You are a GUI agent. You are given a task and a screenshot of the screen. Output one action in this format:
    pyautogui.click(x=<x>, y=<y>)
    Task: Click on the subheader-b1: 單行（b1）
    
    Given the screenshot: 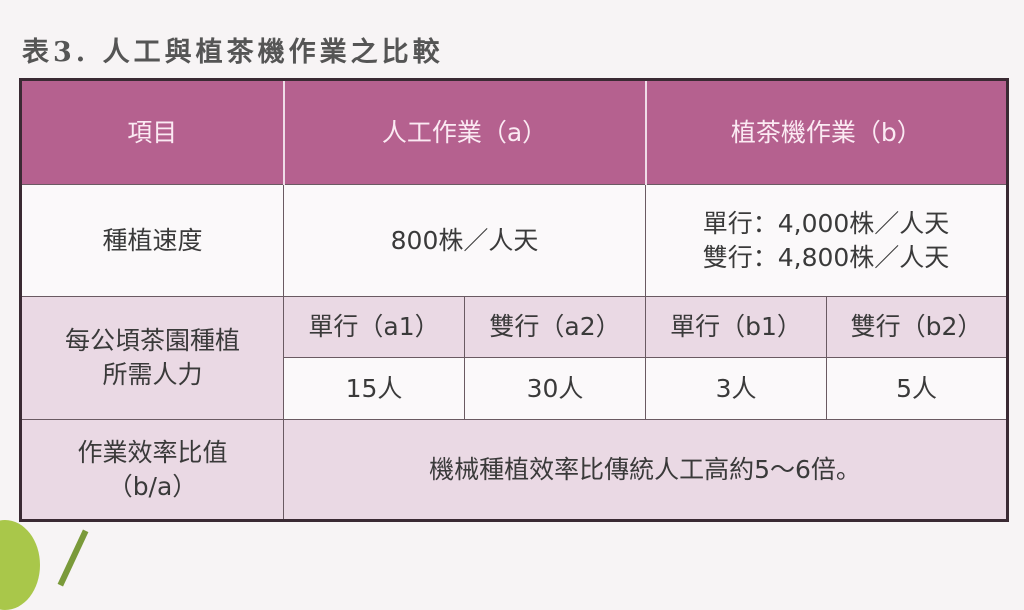 What is the action you would take?
    pyautogui.click(x=736, y=327)
    